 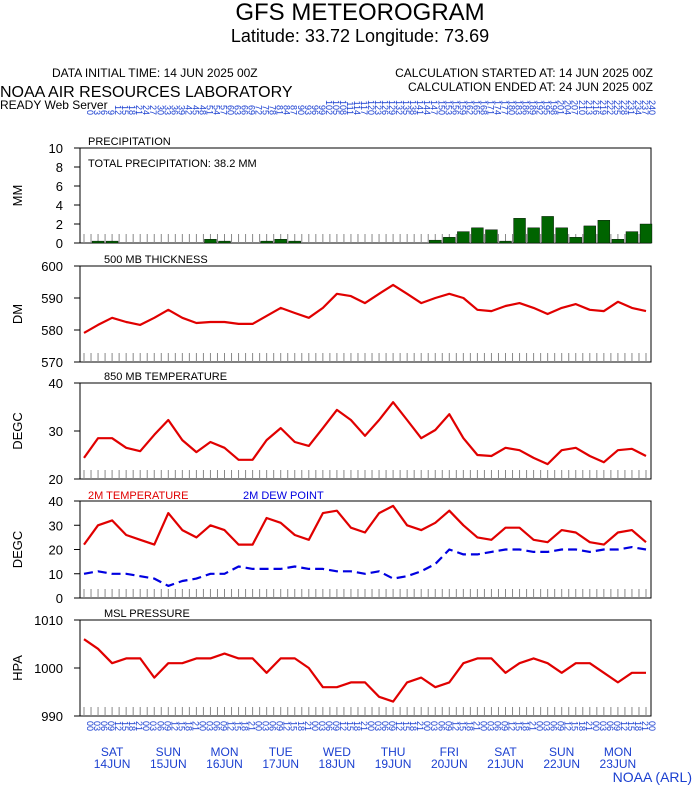 What do you see at coordinates (280, 110) in the screenshot?
I see `hour-tick-label: 81` at bounding box center [280, 110].